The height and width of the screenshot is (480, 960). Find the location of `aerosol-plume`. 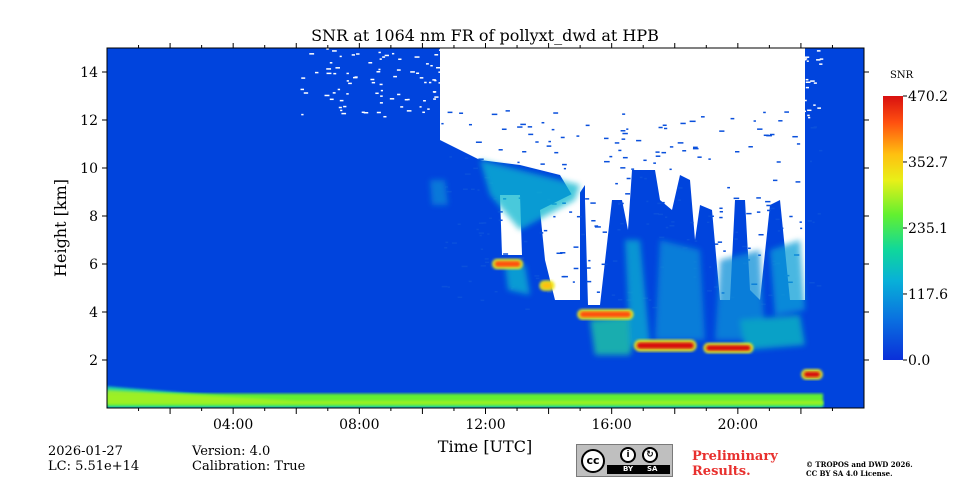

aerosol-plume is located at coordinates (787, 277).